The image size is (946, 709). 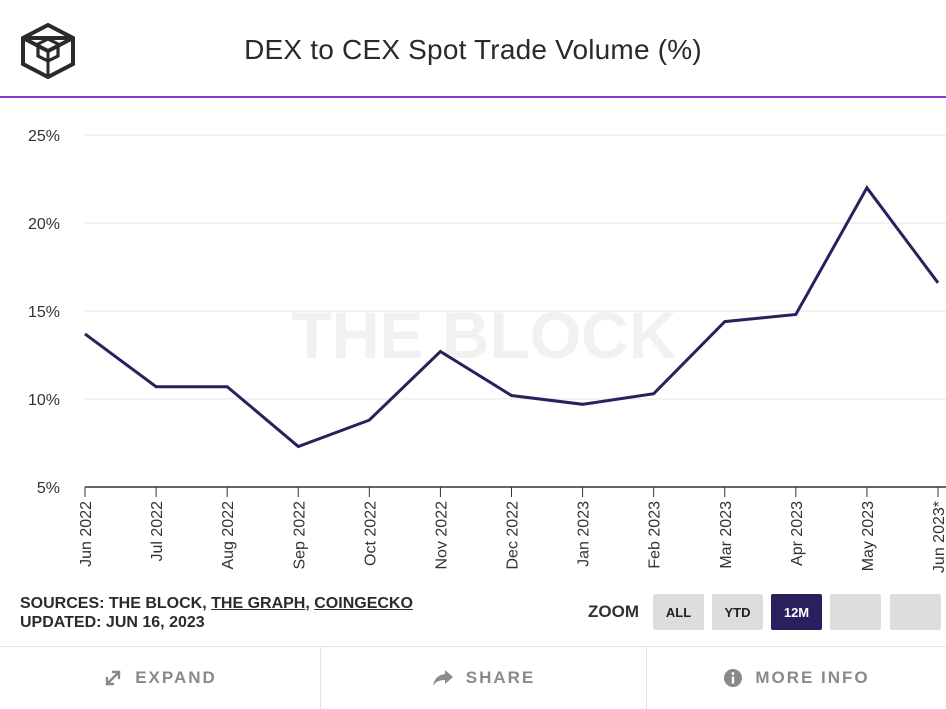 What do you see at coordinates (176, 677) in the screenshot?
I see `expand-label: EXPAND` at bounding box center [176, 677].